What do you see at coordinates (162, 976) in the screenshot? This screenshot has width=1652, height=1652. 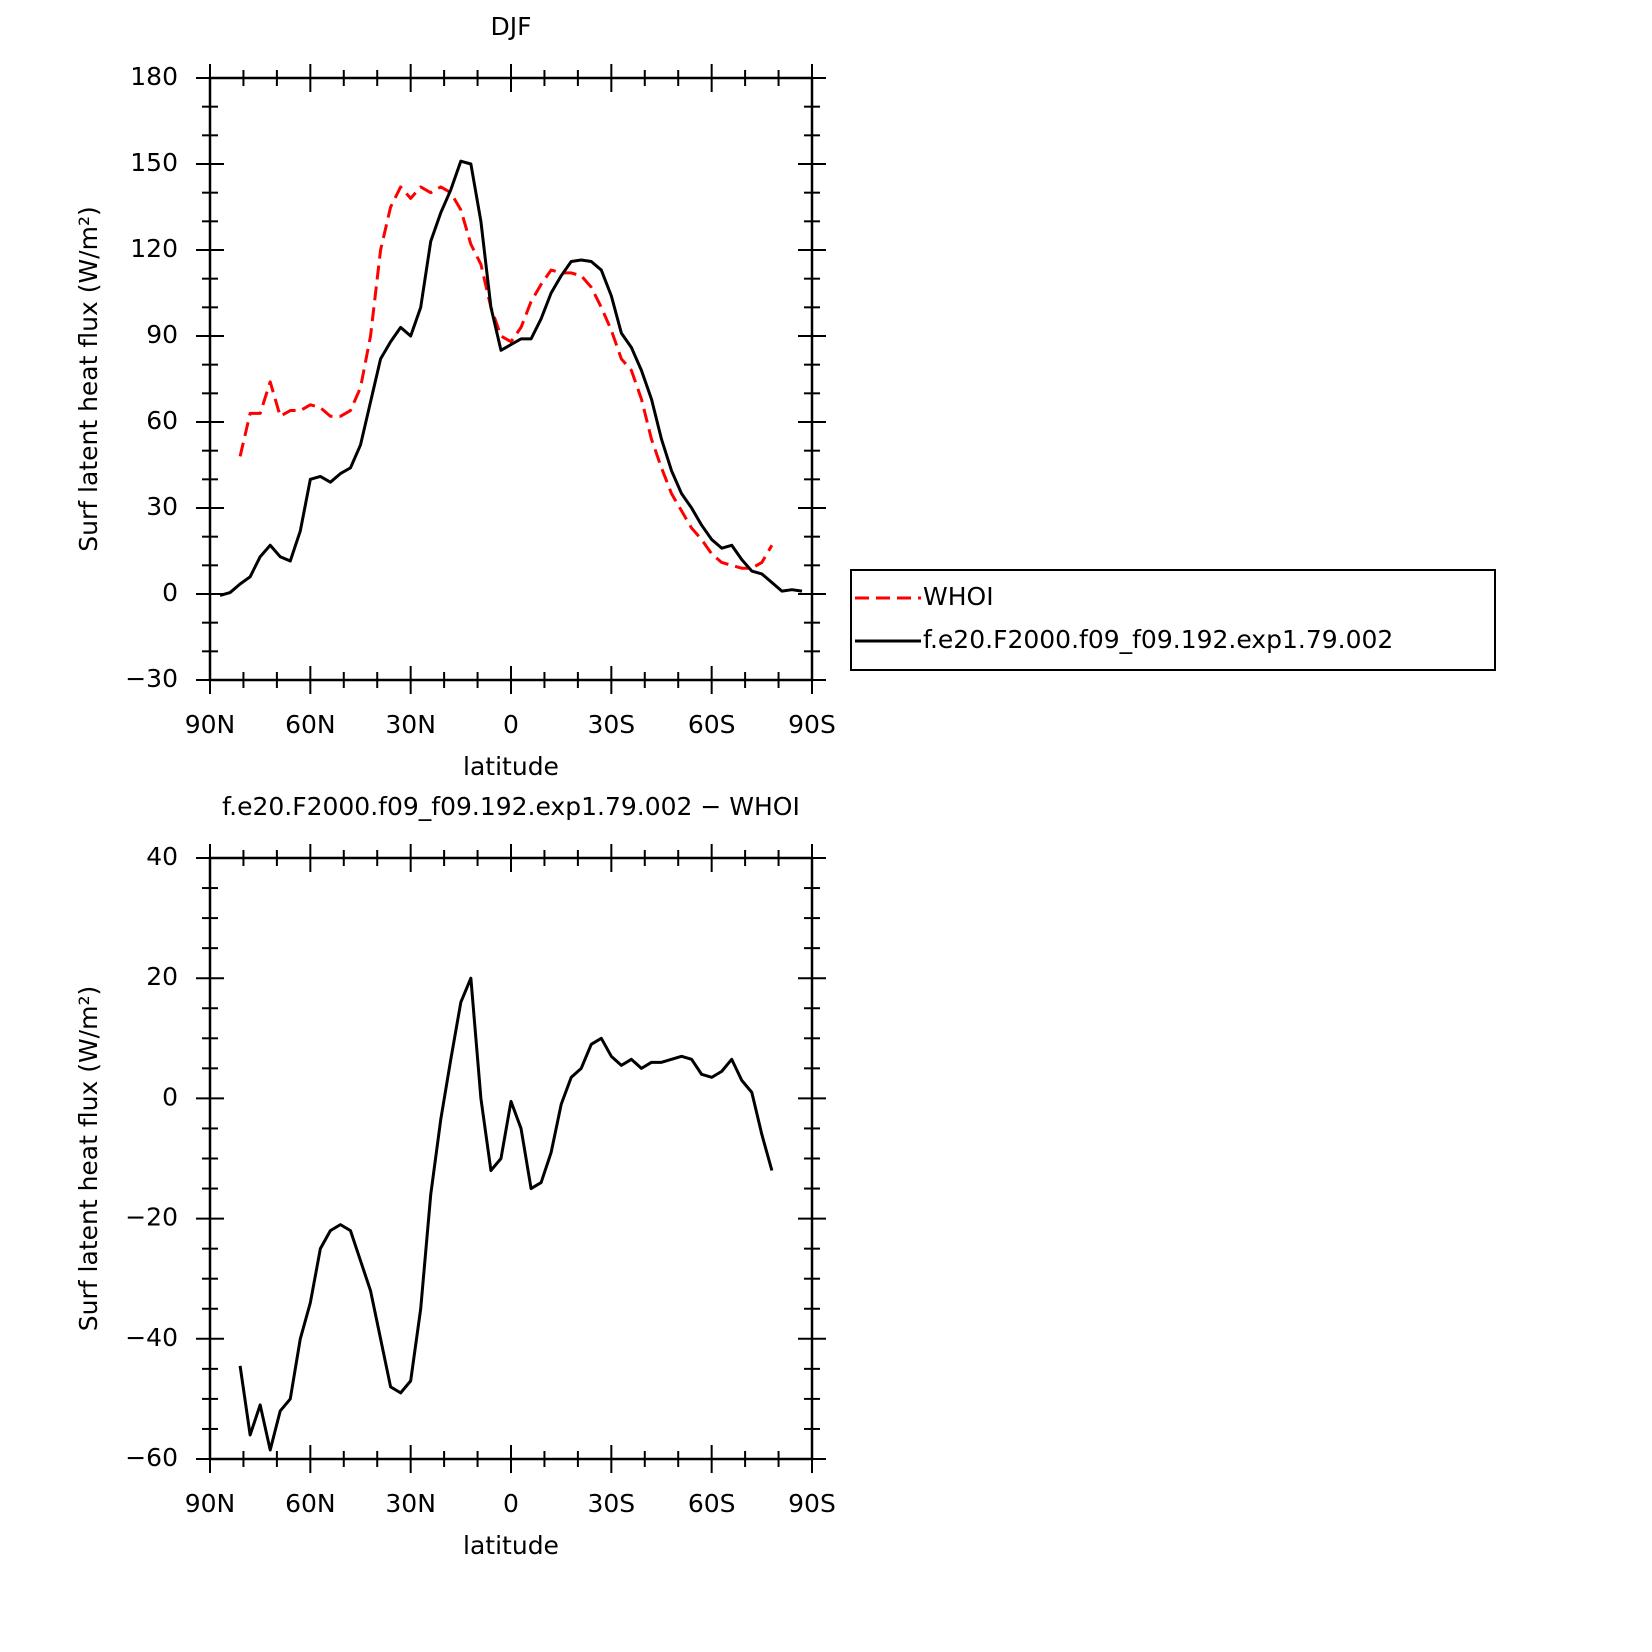 I see `y-tick-label: 20` at bounding box center [162, 976].